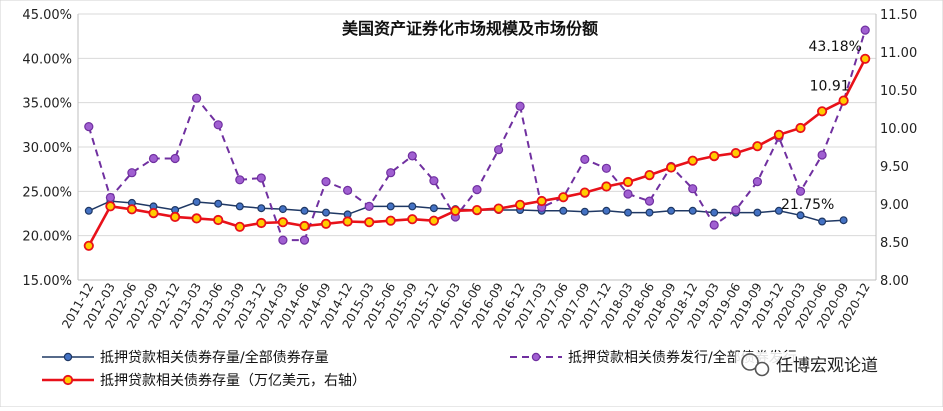  I want to click on y-left-tick-label: 20.00%, so click(47, 237).